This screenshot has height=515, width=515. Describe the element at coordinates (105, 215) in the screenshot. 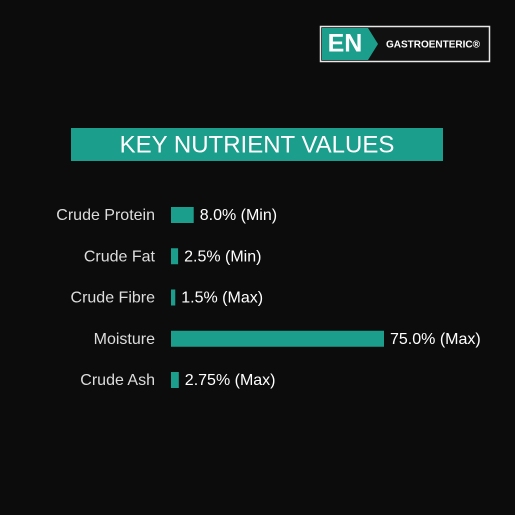

I see `category-label: Crude Protein` at that location.